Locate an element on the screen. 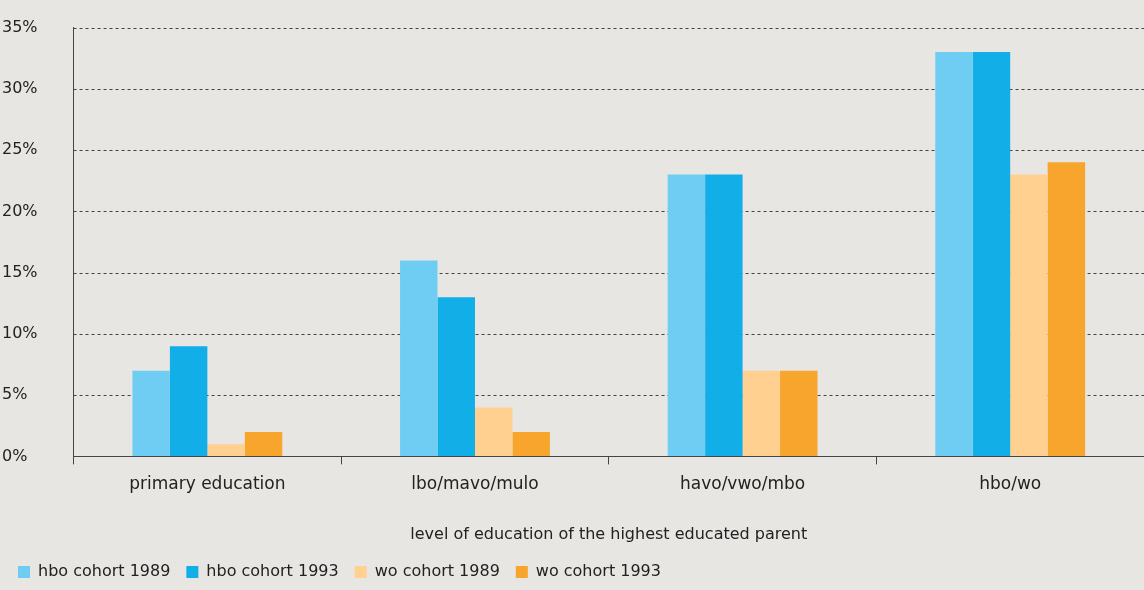 This screenshot has width=1144, height=590. y-tick-label: 5% is located at coordinates (15, 394).